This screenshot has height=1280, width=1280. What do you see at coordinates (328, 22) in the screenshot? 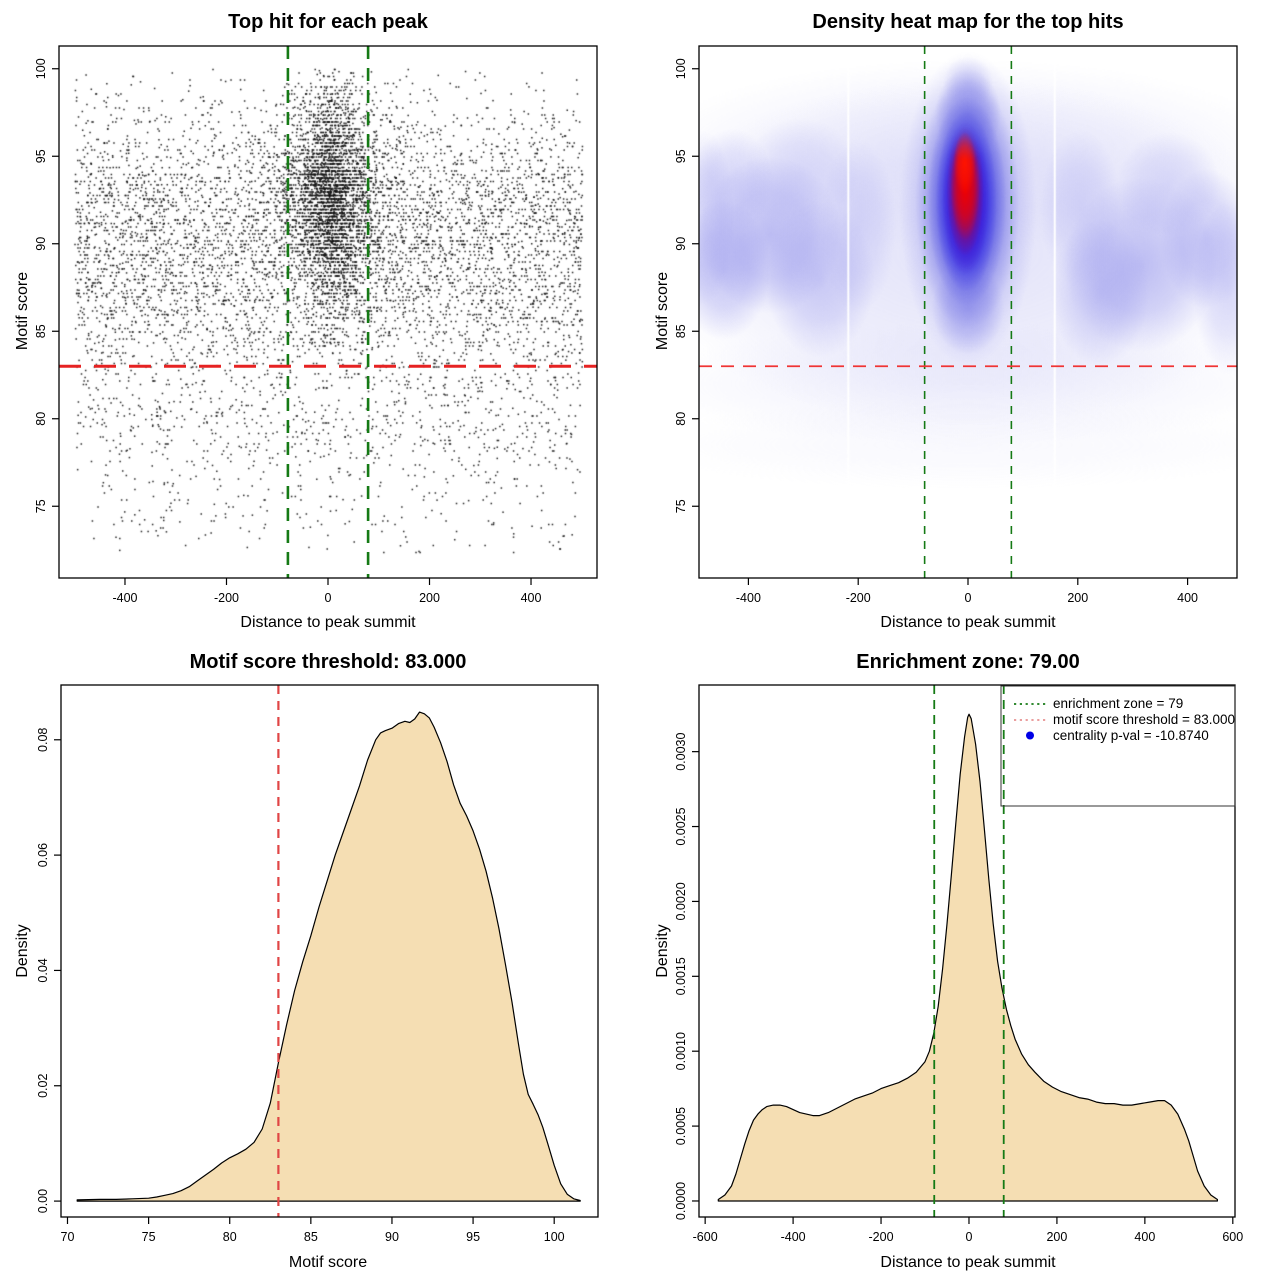
I see `page-title: Top hit for each peak` at bounding box center [328, 22].